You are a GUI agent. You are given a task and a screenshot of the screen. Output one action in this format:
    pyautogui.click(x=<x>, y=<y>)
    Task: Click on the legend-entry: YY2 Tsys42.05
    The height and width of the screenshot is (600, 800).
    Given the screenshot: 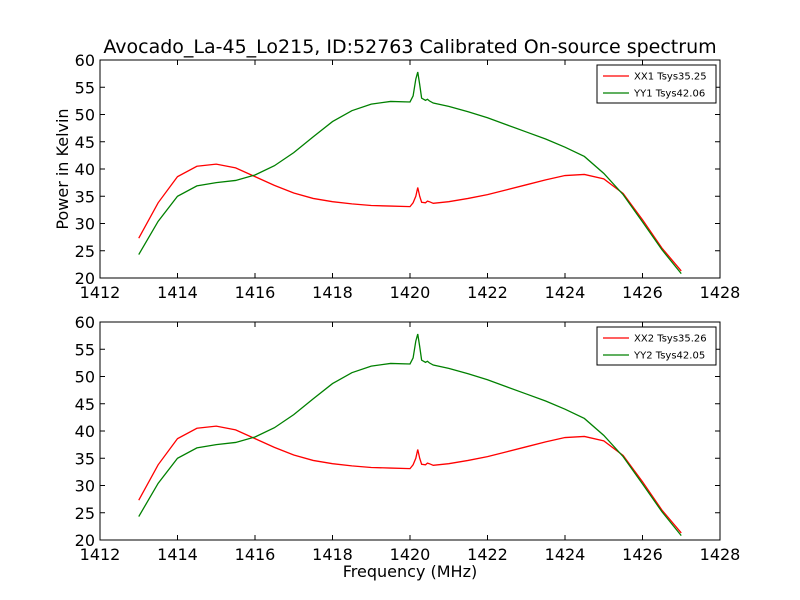 What is the action you would take?
    pyautogui.click(x=669, y=356)
    